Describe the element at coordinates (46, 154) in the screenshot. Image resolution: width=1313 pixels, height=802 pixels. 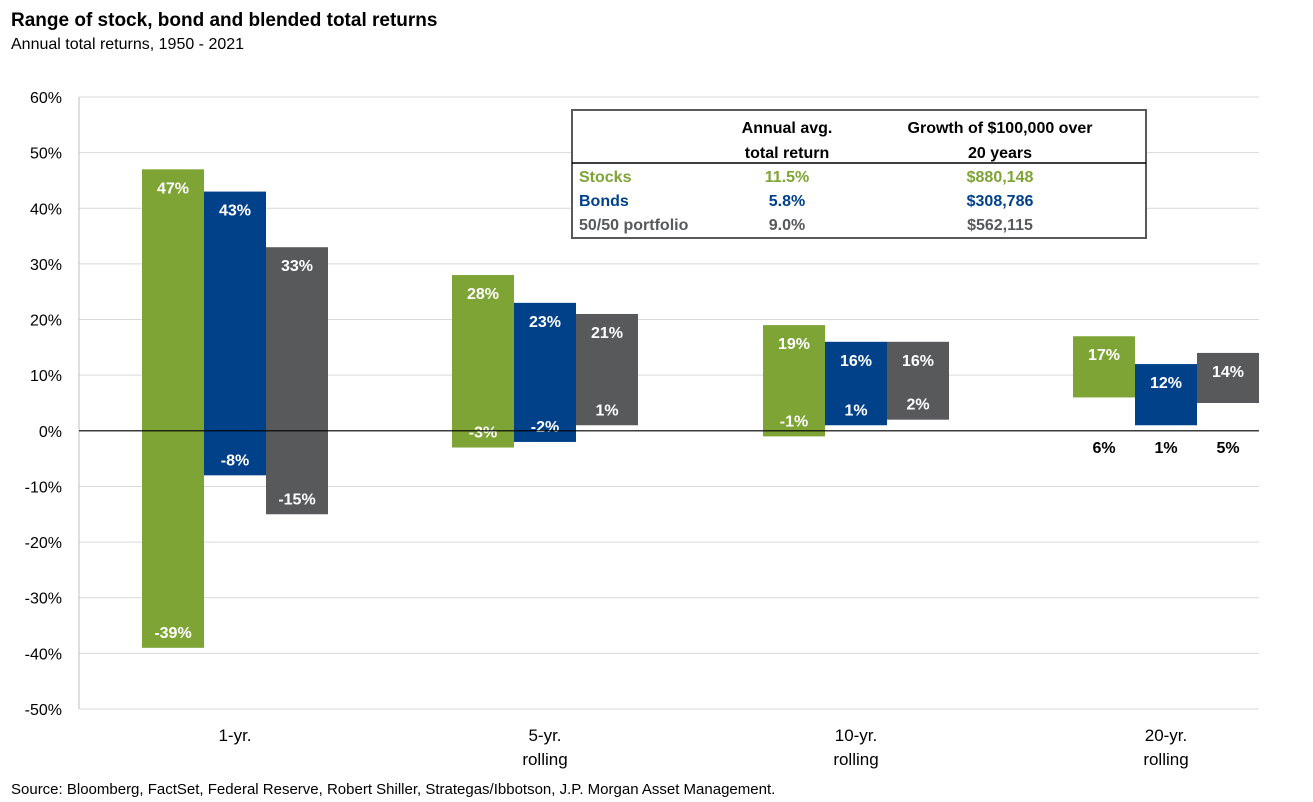
I see `y-tick-label: 50%` at that location.